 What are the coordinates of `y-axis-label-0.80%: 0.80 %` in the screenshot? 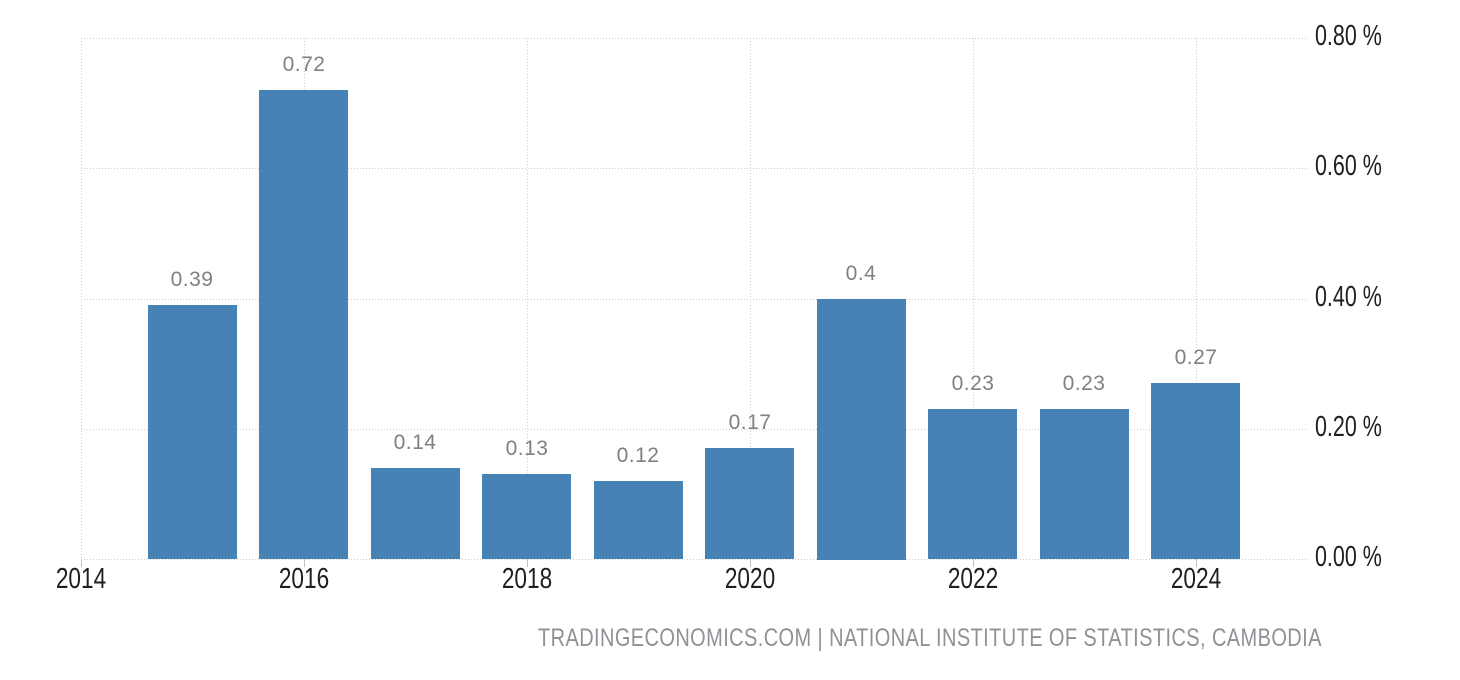 It's located at (1348, 36).